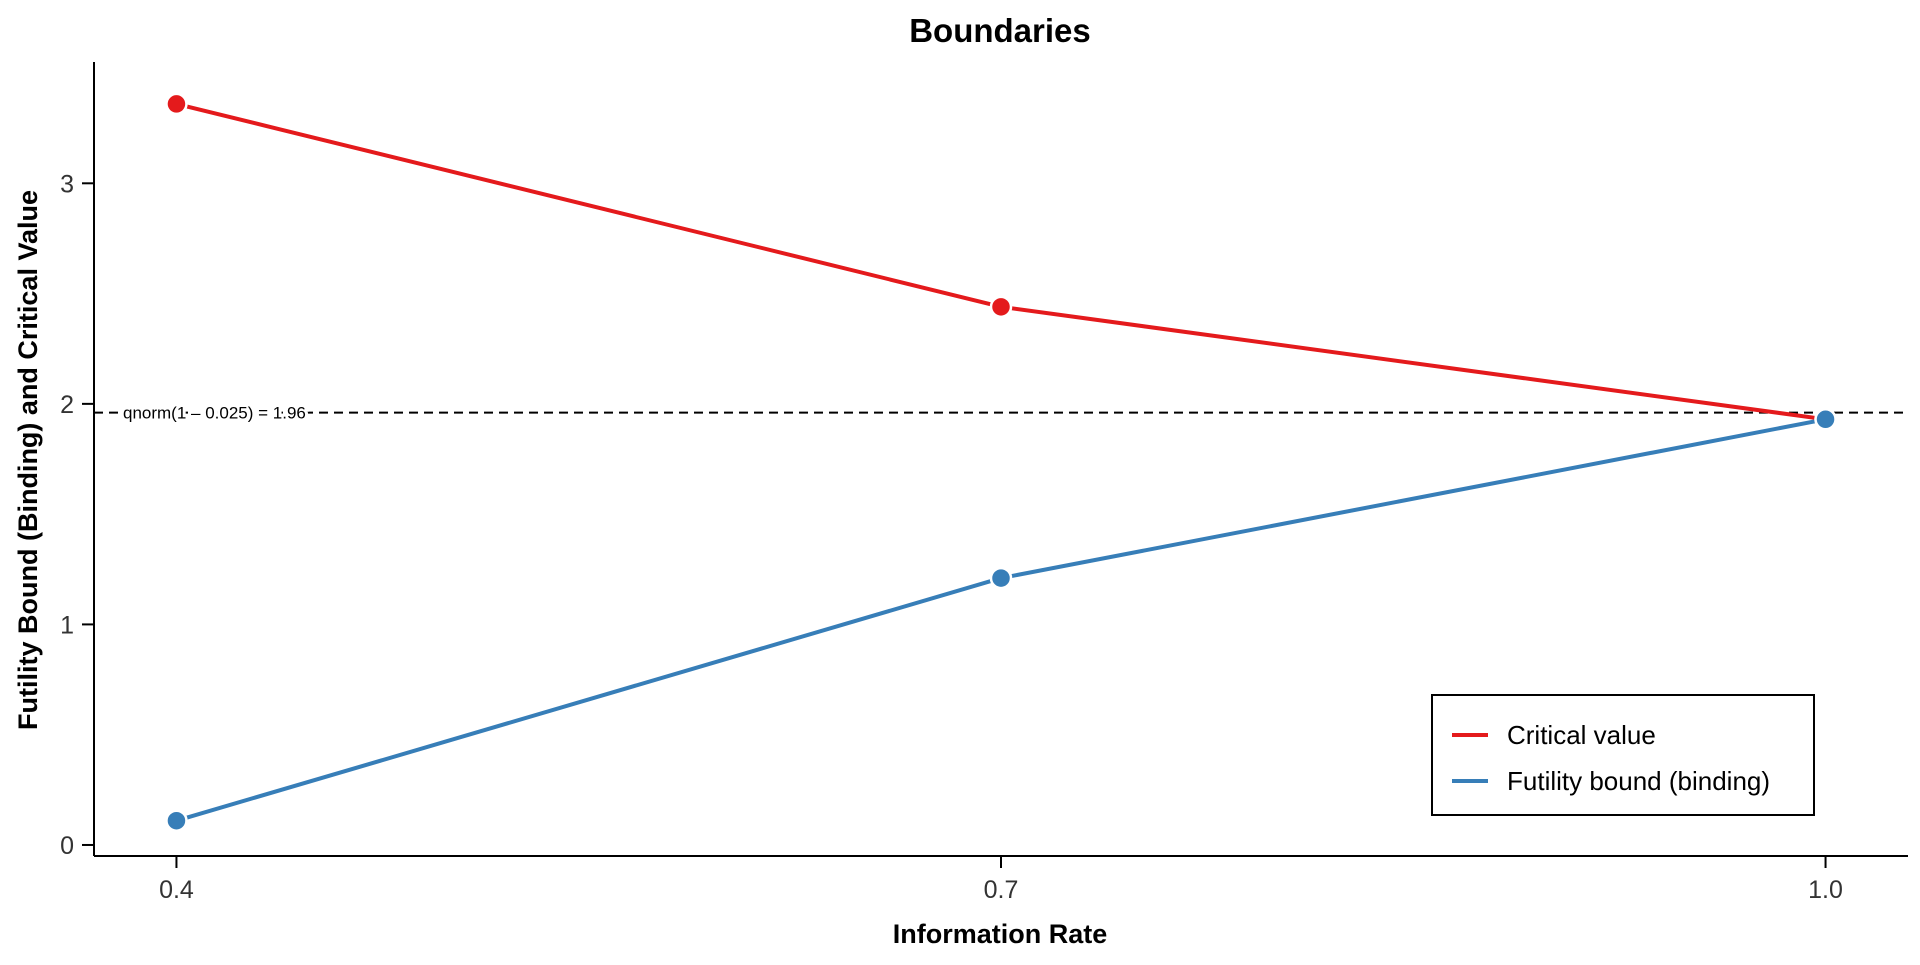  What do you see at coordinates (1000, 934) in the screenshot?
I see `x-axis-label: Information Rate` at bounding box center [1000, 934].